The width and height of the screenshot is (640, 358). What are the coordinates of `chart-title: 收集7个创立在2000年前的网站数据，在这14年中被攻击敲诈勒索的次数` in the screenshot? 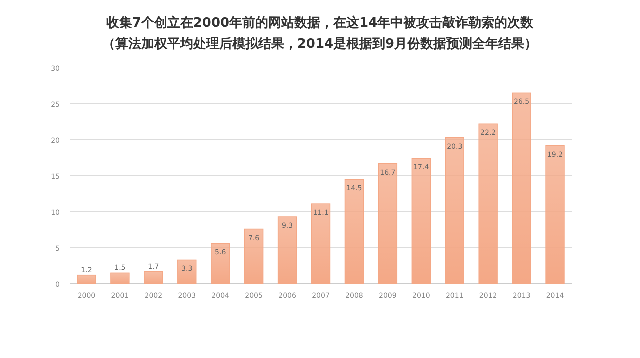 It's located at (320, 23).